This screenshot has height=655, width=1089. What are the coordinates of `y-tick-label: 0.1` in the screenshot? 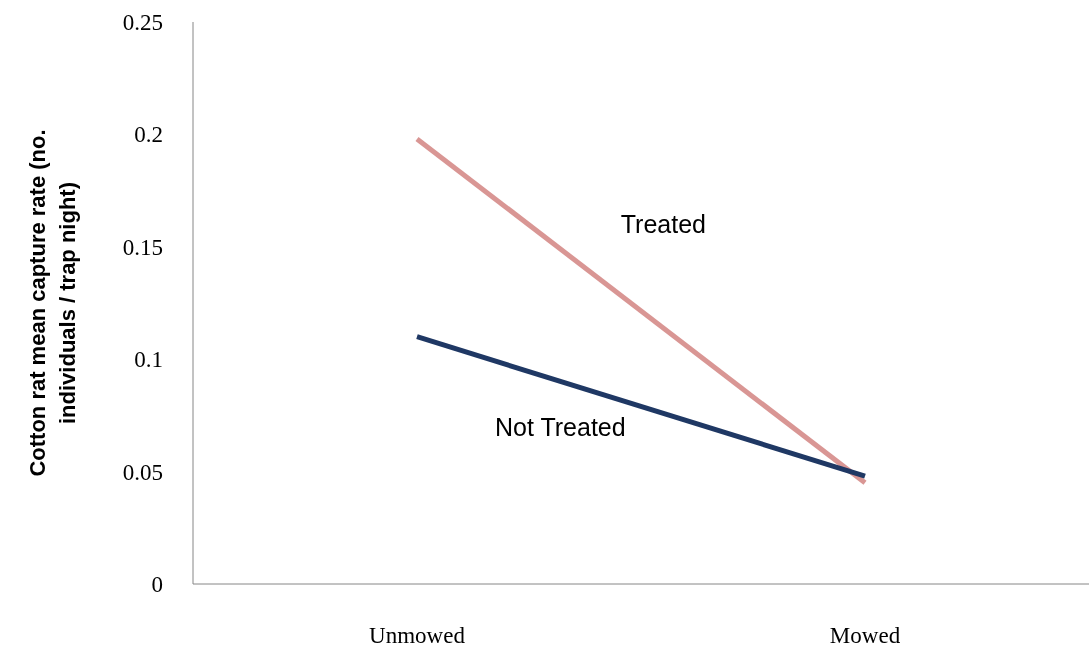 It's located at (148, 360).